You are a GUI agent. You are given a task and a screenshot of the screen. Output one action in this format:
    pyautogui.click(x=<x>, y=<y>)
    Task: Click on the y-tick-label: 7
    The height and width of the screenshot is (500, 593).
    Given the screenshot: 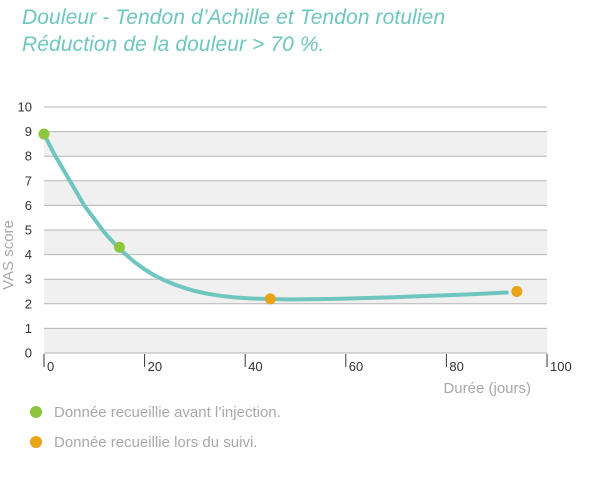 What is the action you would take?
    pyautogui.click(x=28, y=180)
    